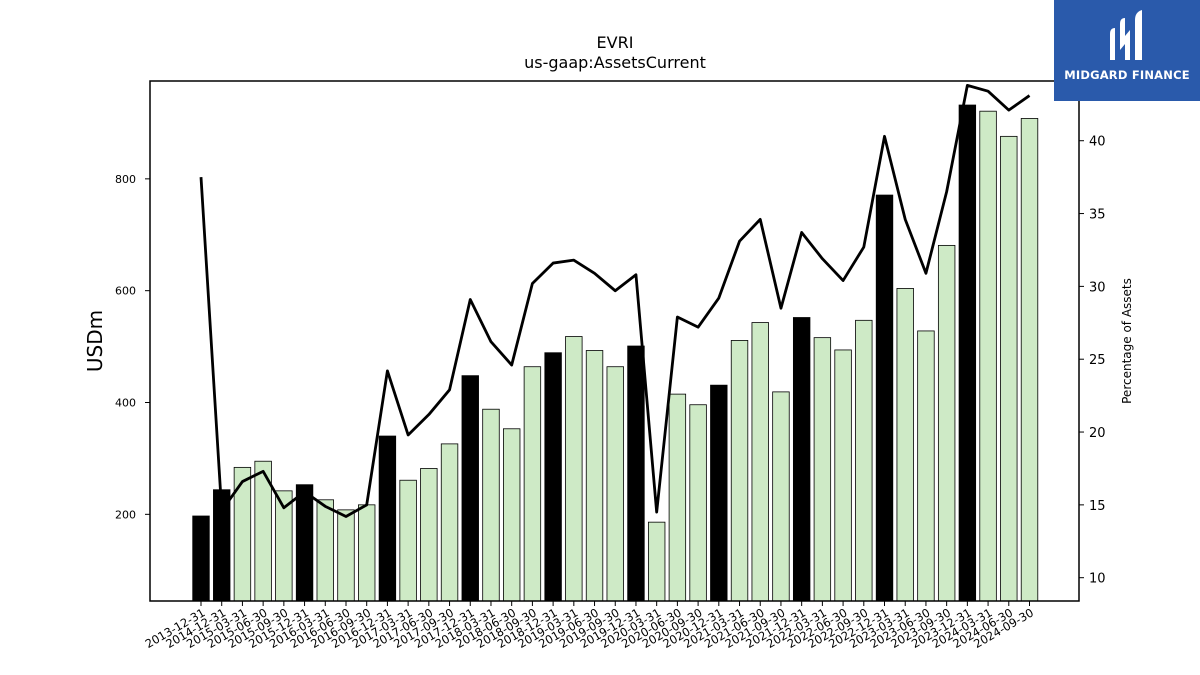 Image resolution: width=1200 pixels, height=675 pixels. I want to click on y-axis-right: 10 15 20 25 30 35 40, so click(1092, 361).